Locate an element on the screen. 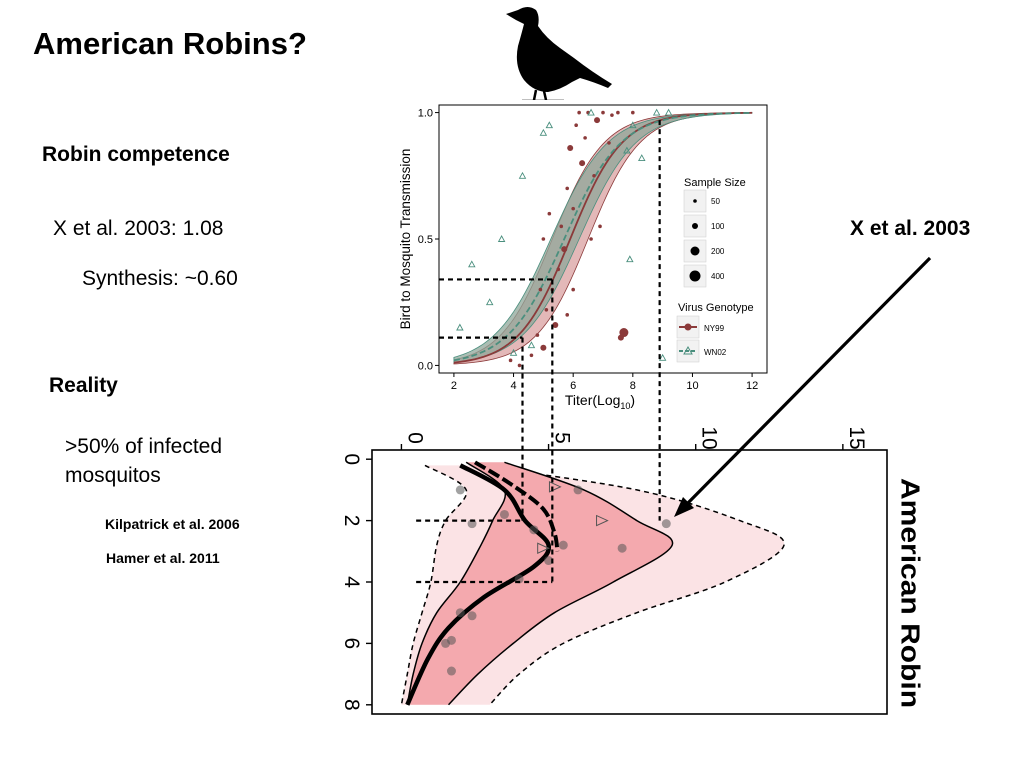  x-axis-label: Titer(Log10) is located at coordinates (600, 401).